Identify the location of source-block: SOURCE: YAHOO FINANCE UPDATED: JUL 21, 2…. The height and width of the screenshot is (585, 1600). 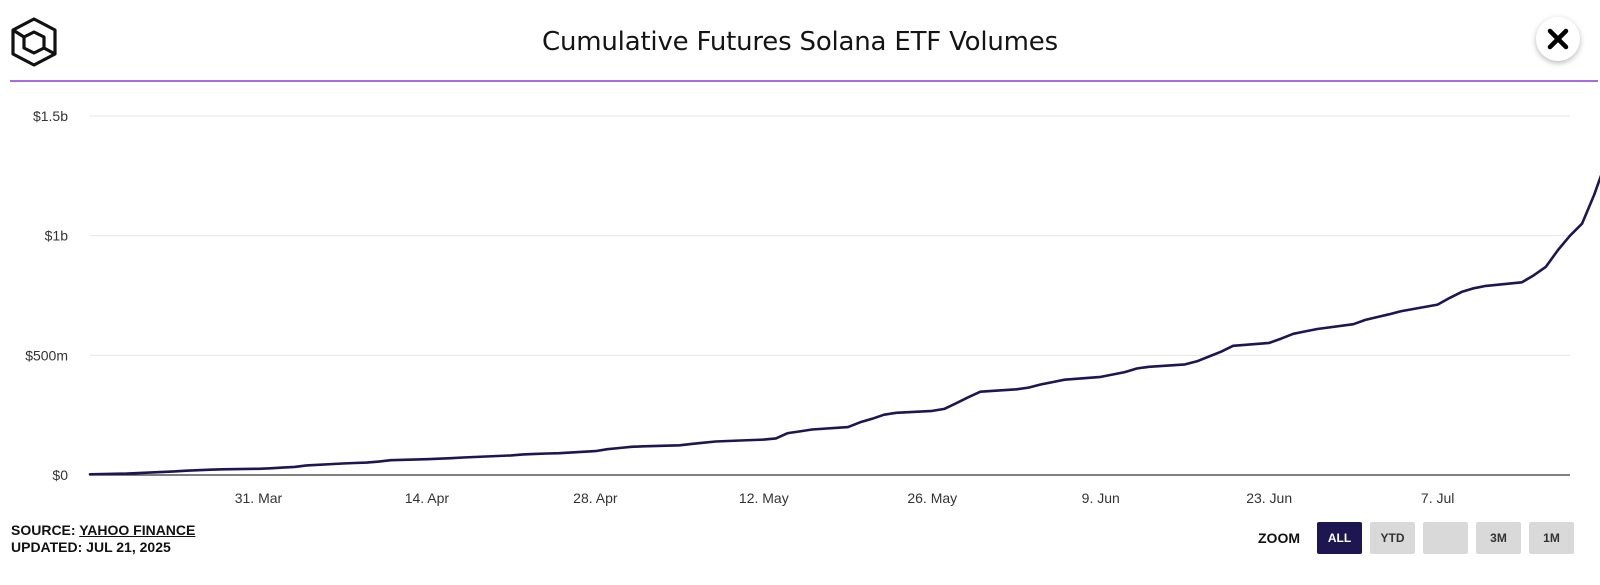
(103, 539).